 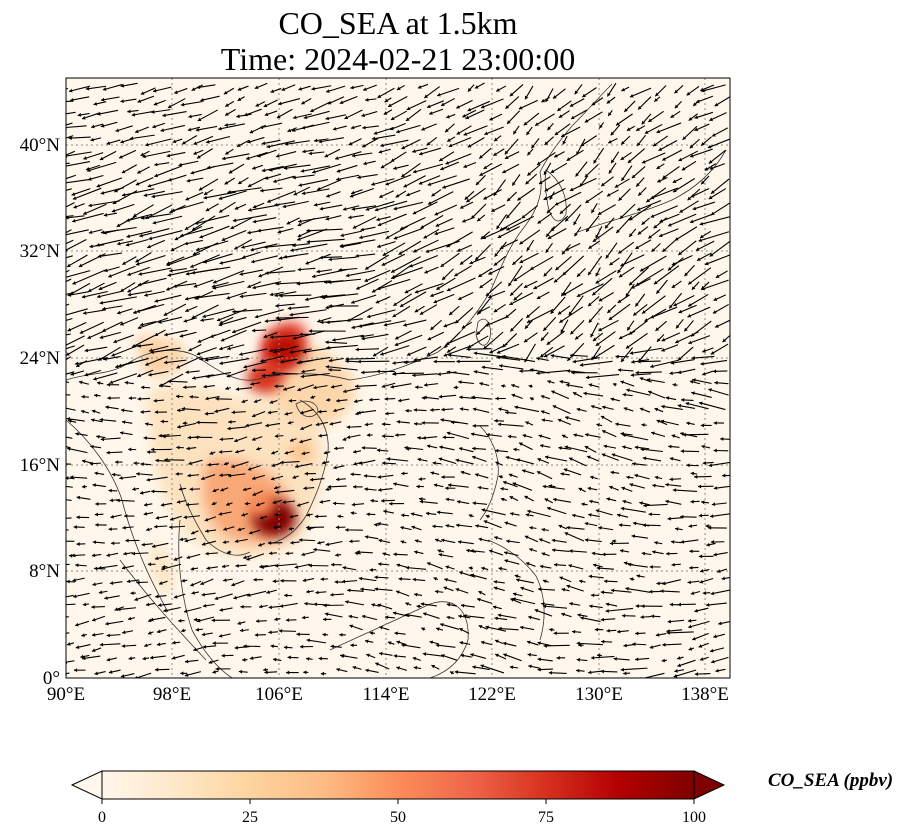 I want to click on wind-vector-1909, so click(x=372, y=670).